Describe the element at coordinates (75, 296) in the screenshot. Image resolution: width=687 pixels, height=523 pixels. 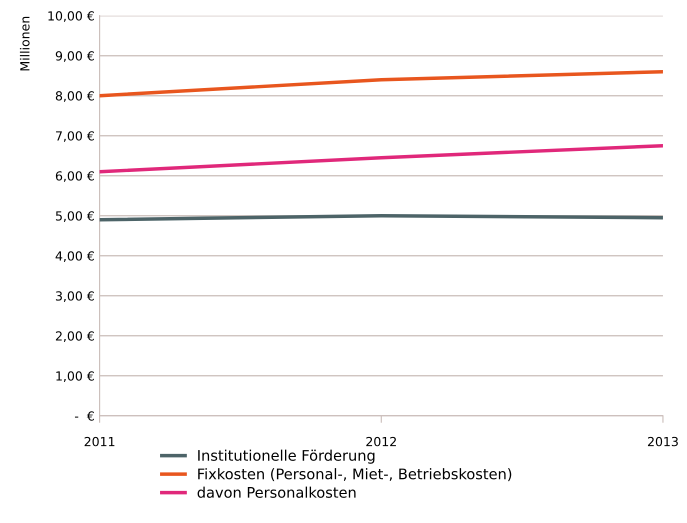
I see `y-tick-label: 3,00 €` at that location.